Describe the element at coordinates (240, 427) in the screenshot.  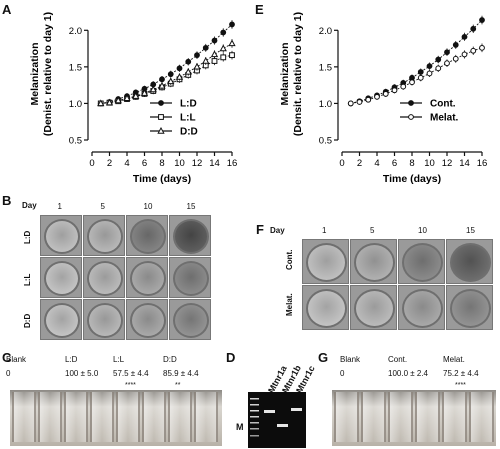
I see `gel-marker-label: M` at that location.